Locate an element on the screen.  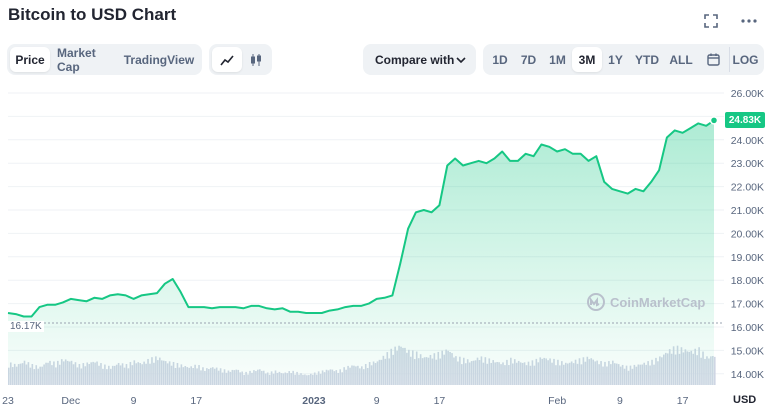
y-tick-label: 14.00K is located at coordinates (747, 375).